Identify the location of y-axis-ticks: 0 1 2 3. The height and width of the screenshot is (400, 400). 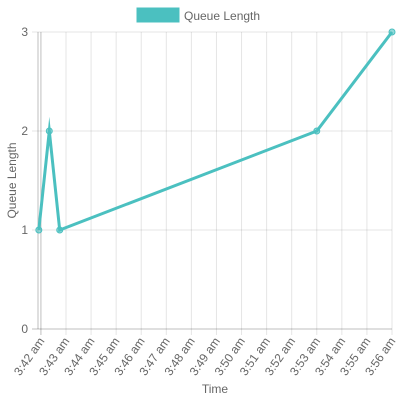
(24, 180).